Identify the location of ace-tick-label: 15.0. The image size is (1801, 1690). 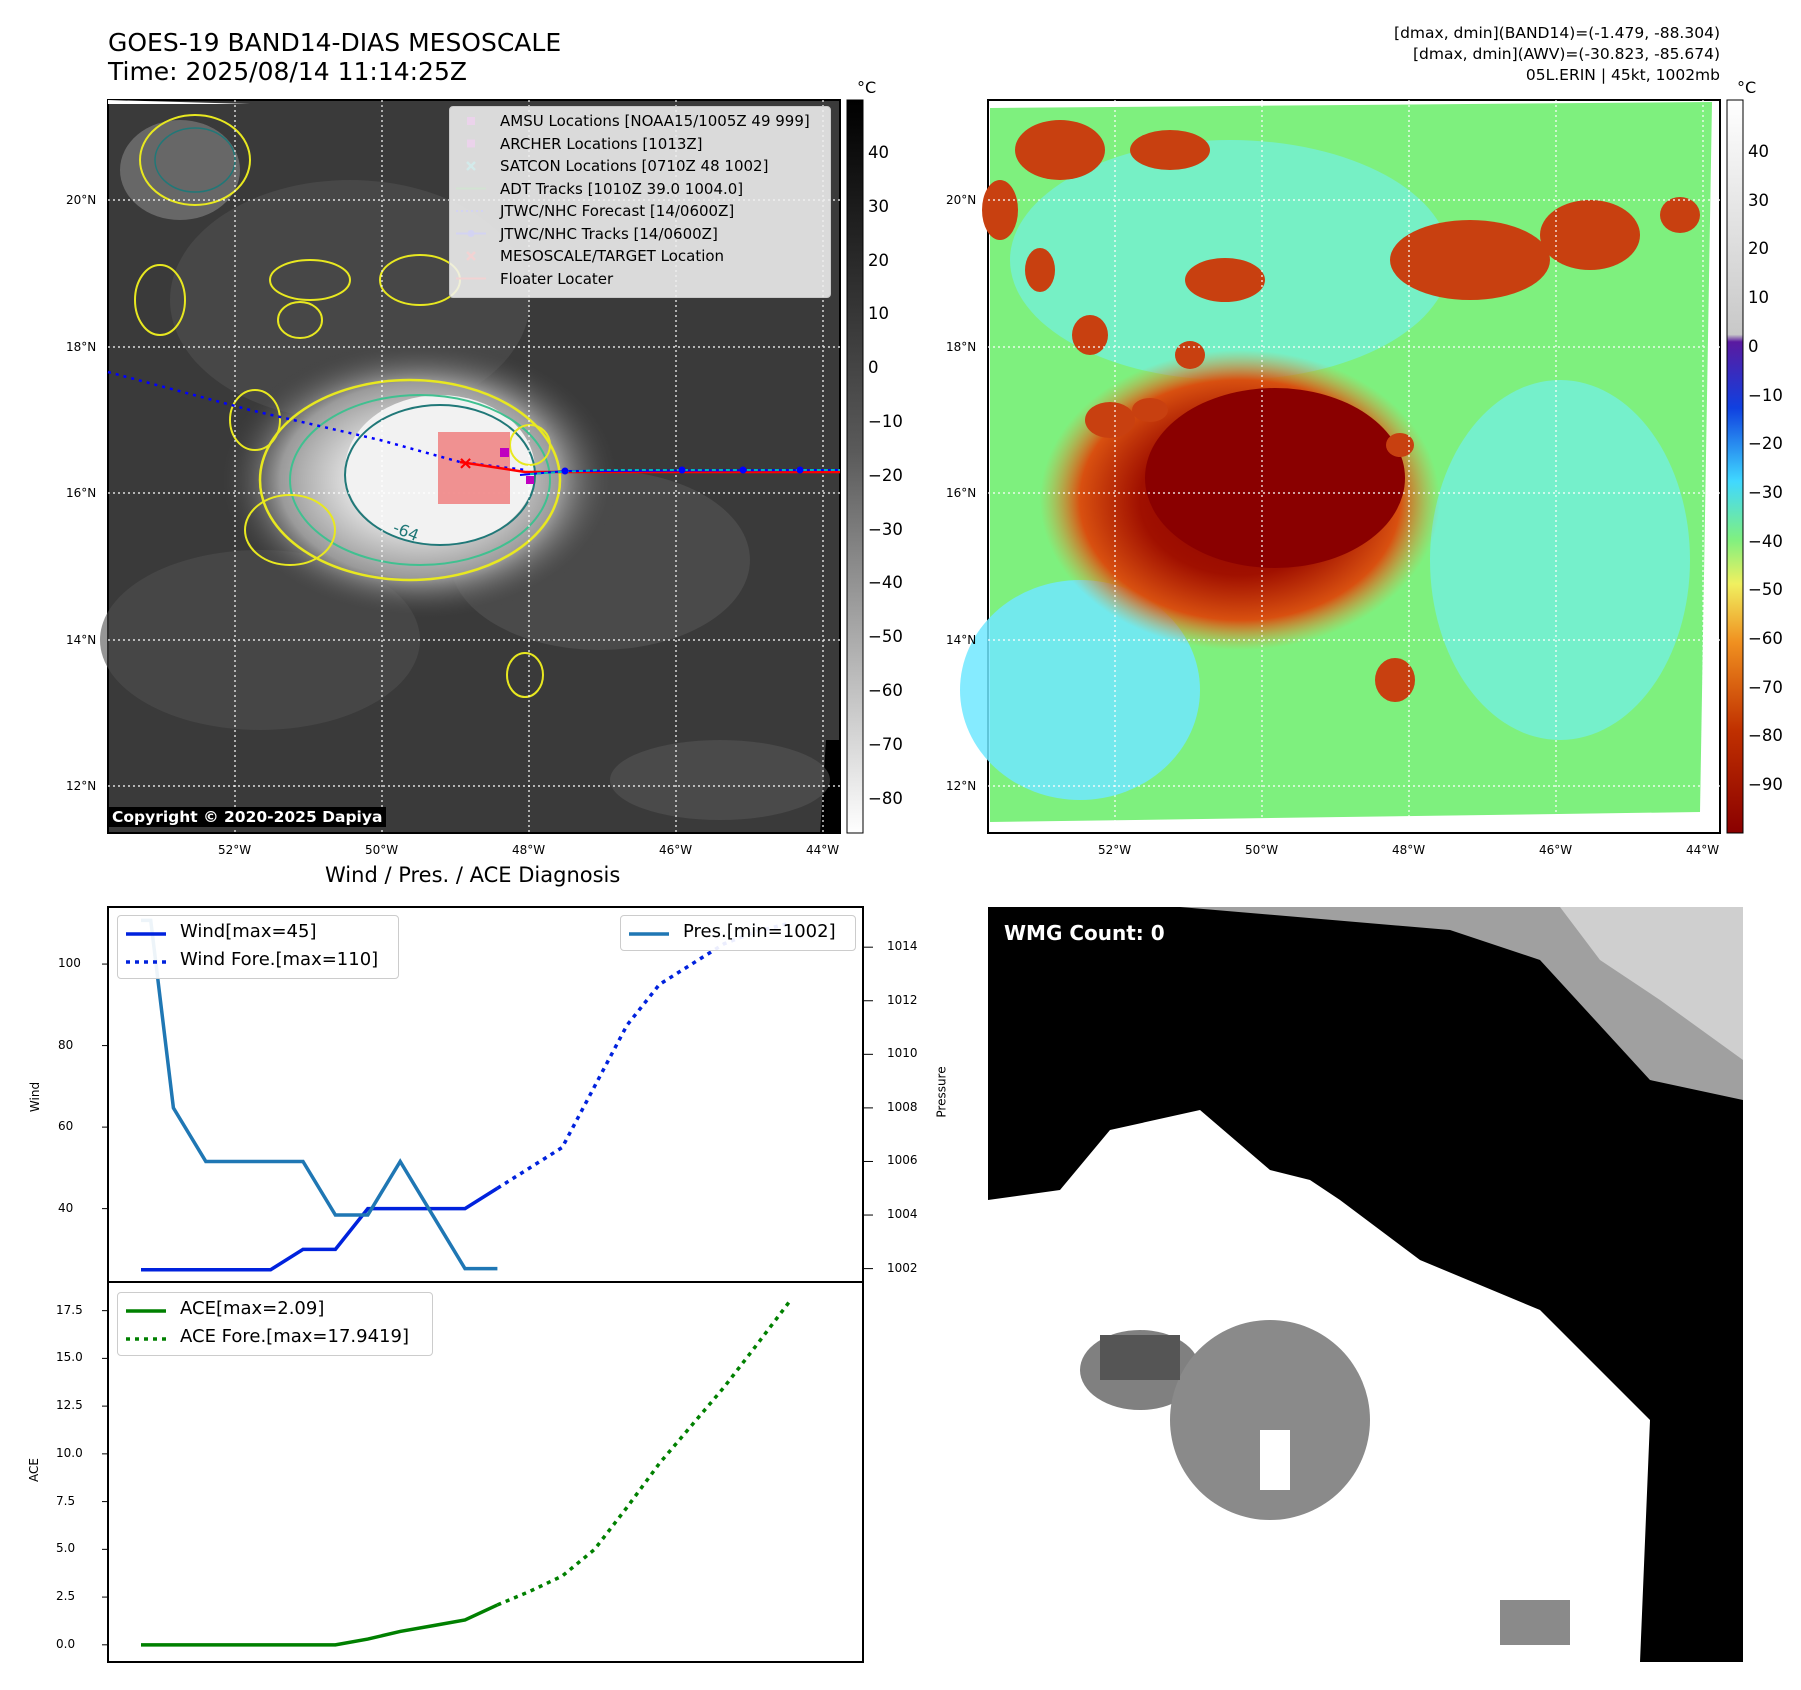
(69, 1357).